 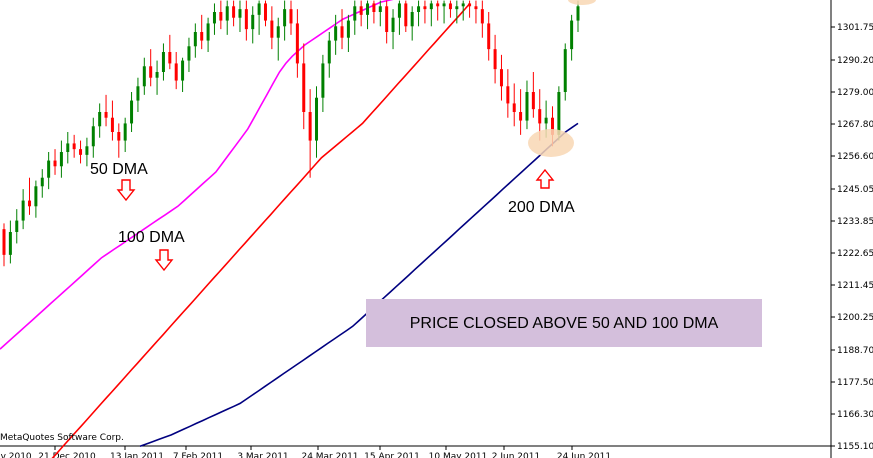 I want to click on highlight-200dma-touch, so click(x=551, y=143).